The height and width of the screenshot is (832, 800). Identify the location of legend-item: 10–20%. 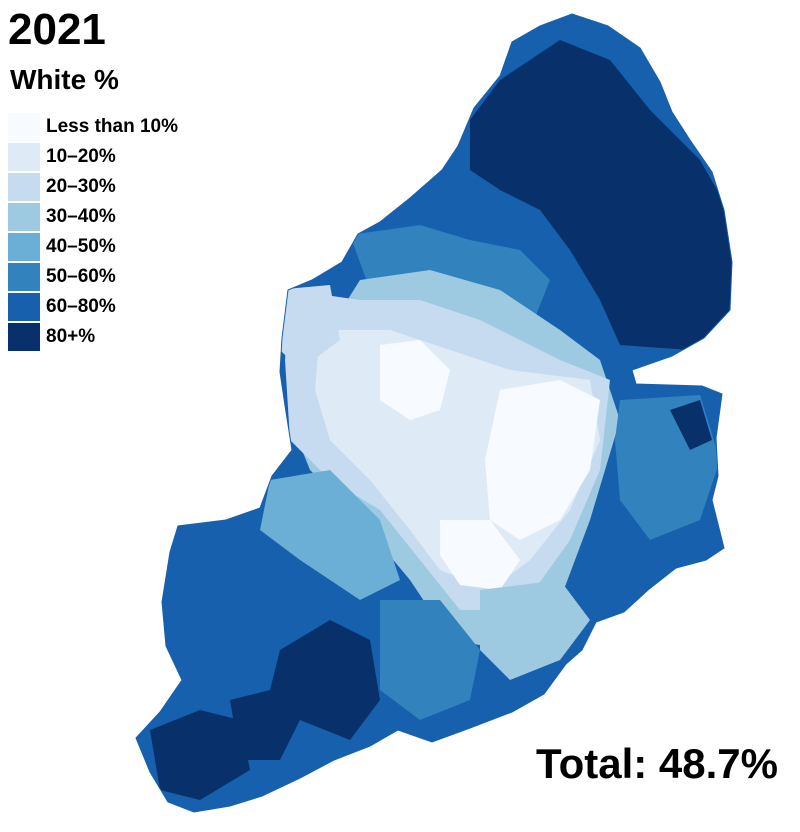
(93, 157).